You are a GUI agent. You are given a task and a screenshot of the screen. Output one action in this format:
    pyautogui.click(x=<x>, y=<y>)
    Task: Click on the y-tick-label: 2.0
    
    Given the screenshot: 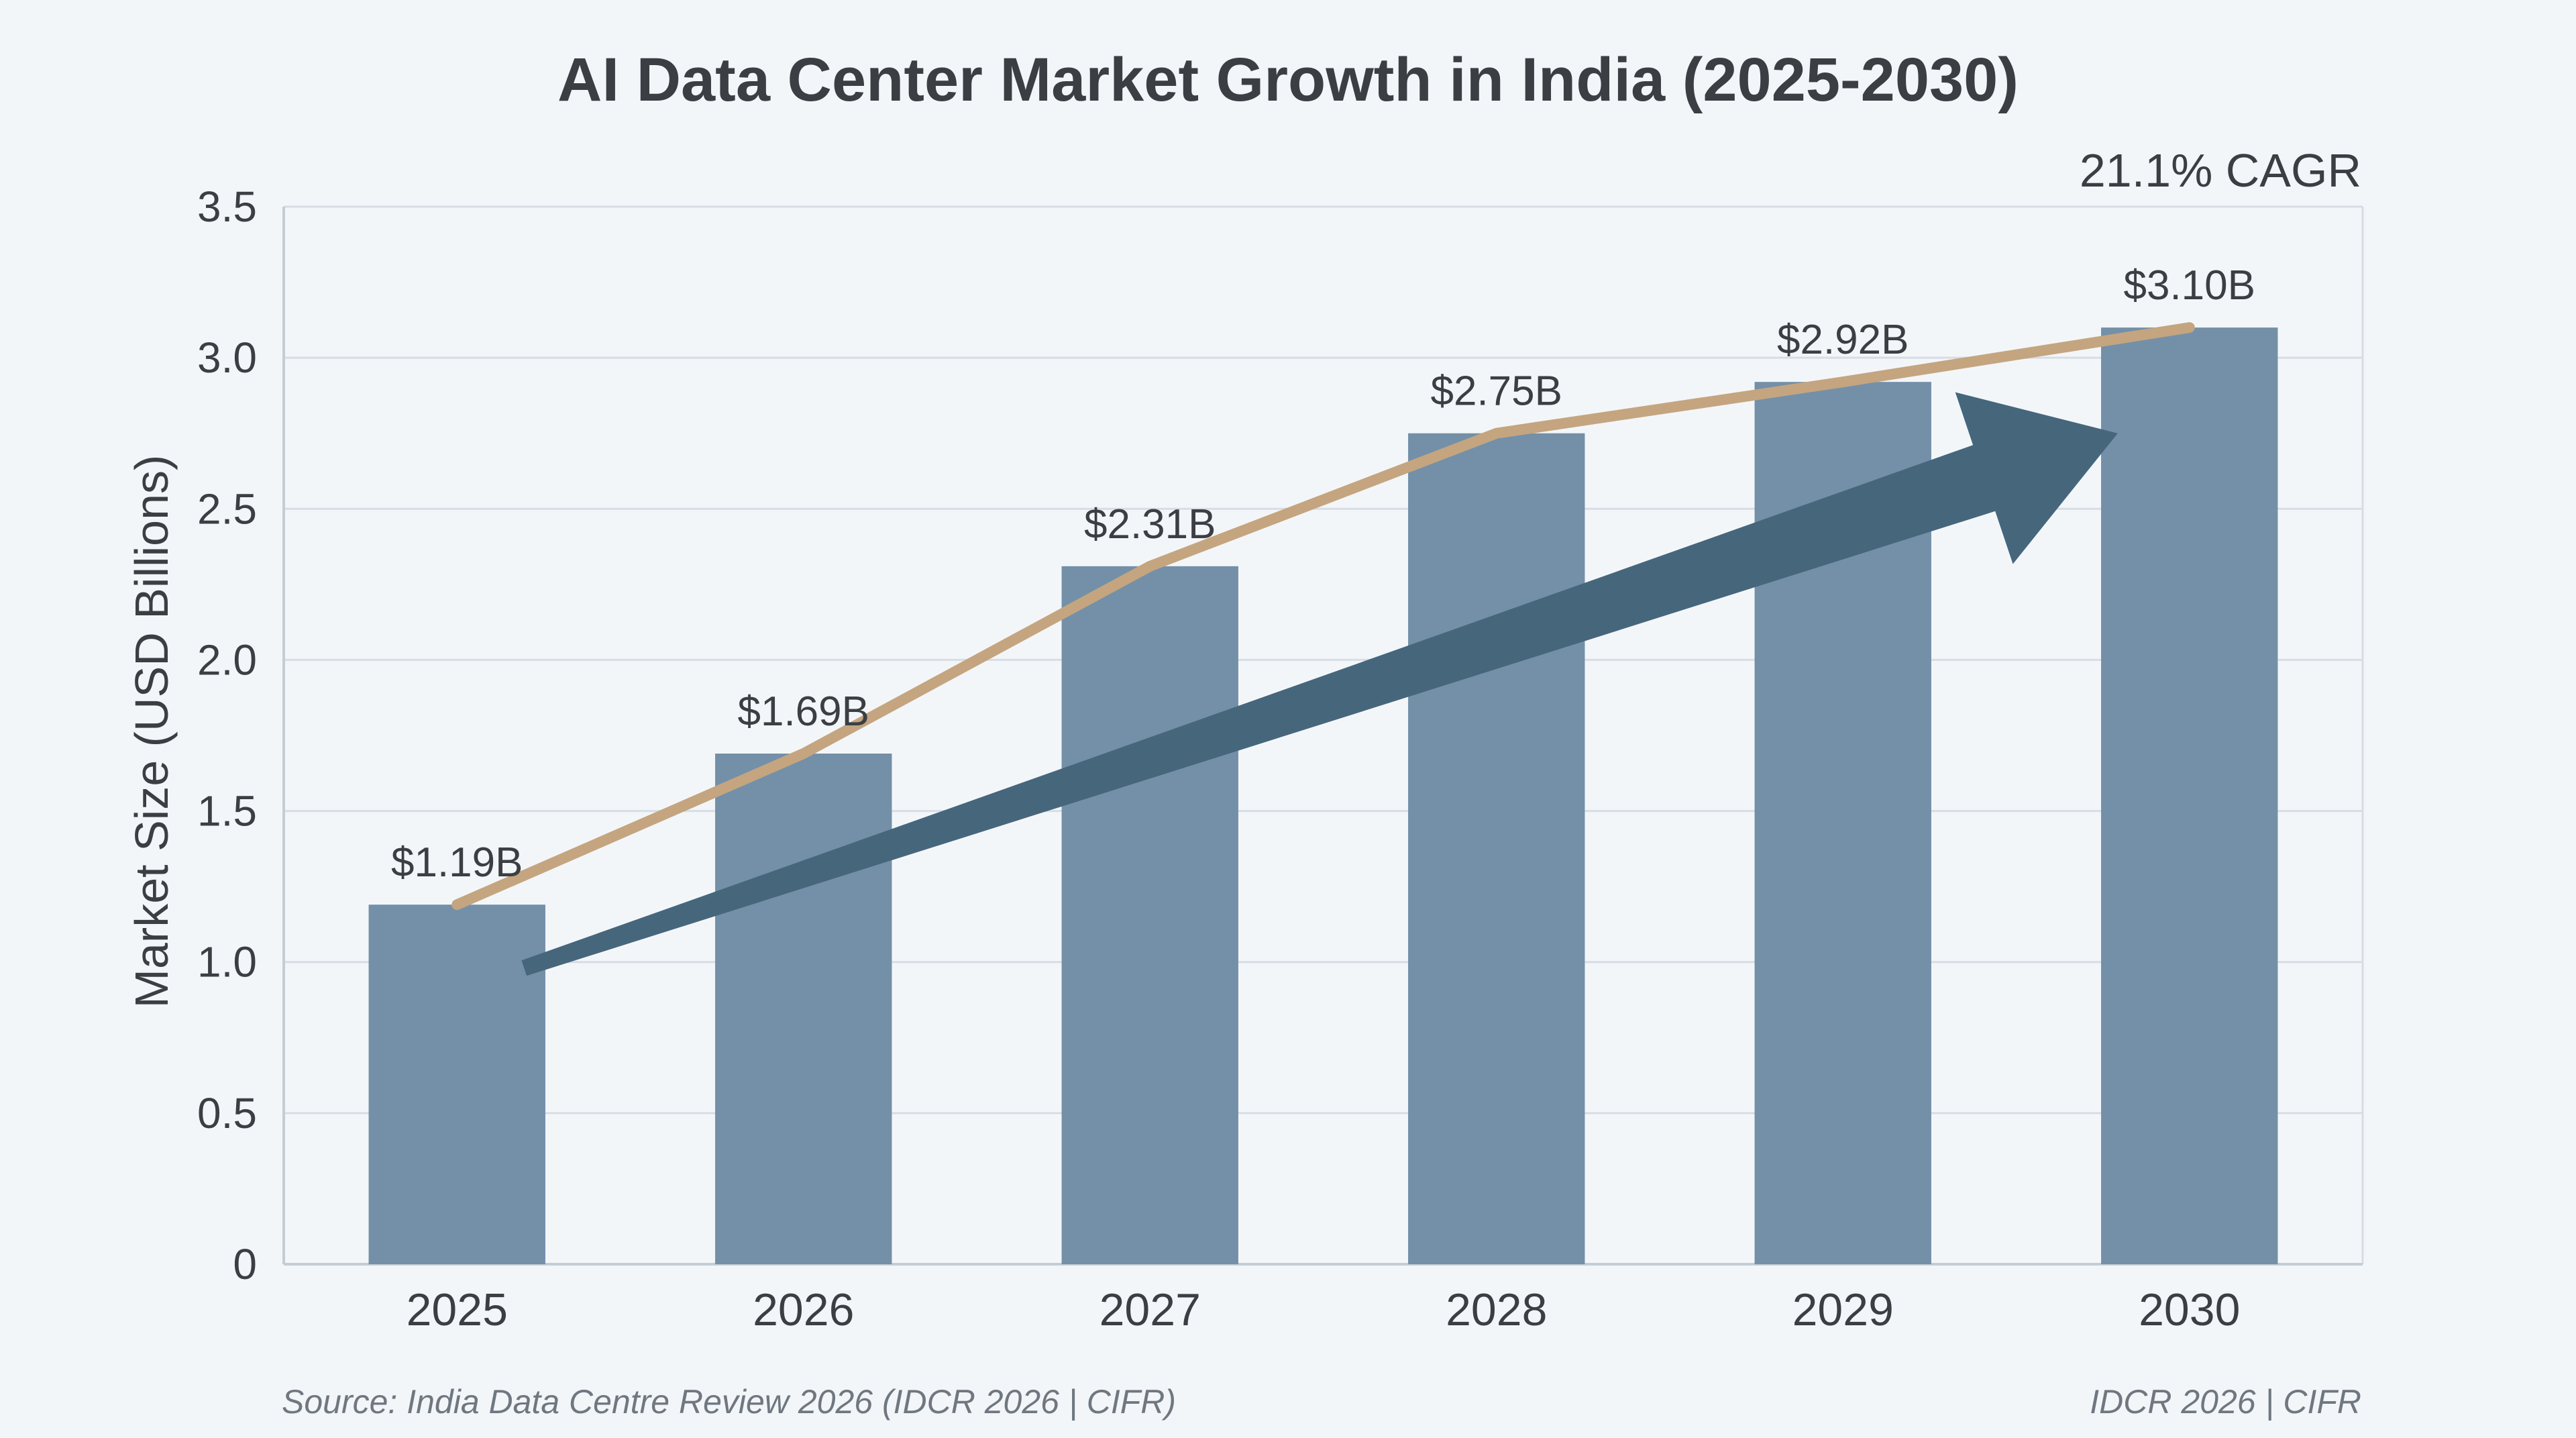 What is the action you would take?
    pyautogui.click(x=227, y=660)
    